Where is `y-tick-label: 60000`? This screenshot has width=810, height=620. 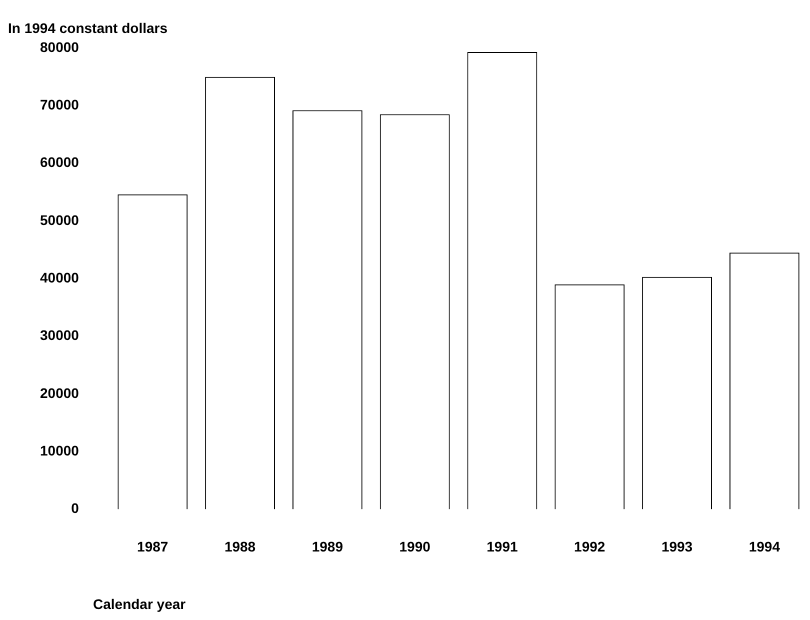 y-tick-label: 60000 is located at coordinates (60, 162).